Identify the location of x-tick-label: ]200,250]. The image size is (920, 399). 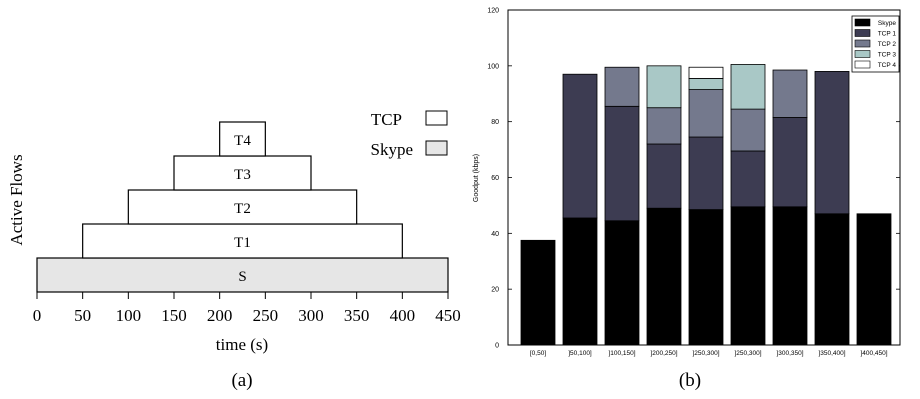
(663, 353).